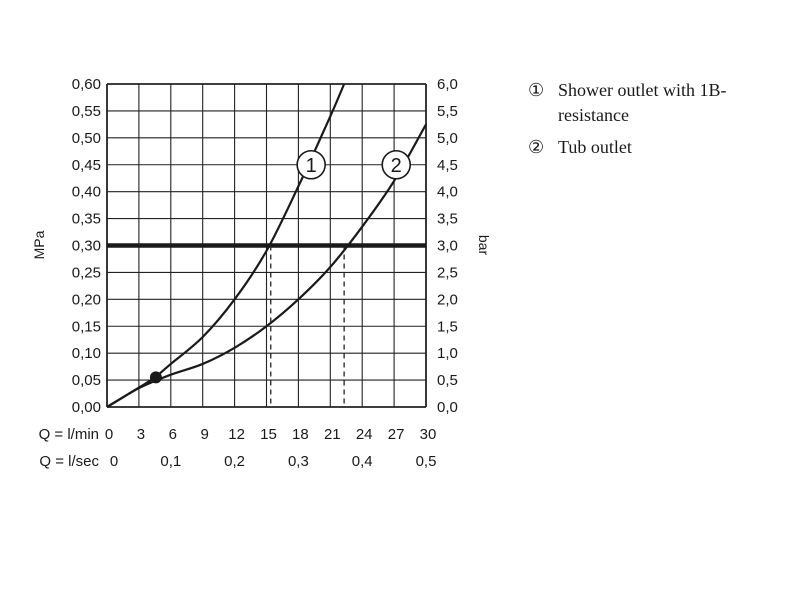 Image resolution: width=800 pixels, height=600 pixels. Describe the element at coordinates (86, 219) in the screenshot. I see `y-left-tick-label: 0,35` at that location.